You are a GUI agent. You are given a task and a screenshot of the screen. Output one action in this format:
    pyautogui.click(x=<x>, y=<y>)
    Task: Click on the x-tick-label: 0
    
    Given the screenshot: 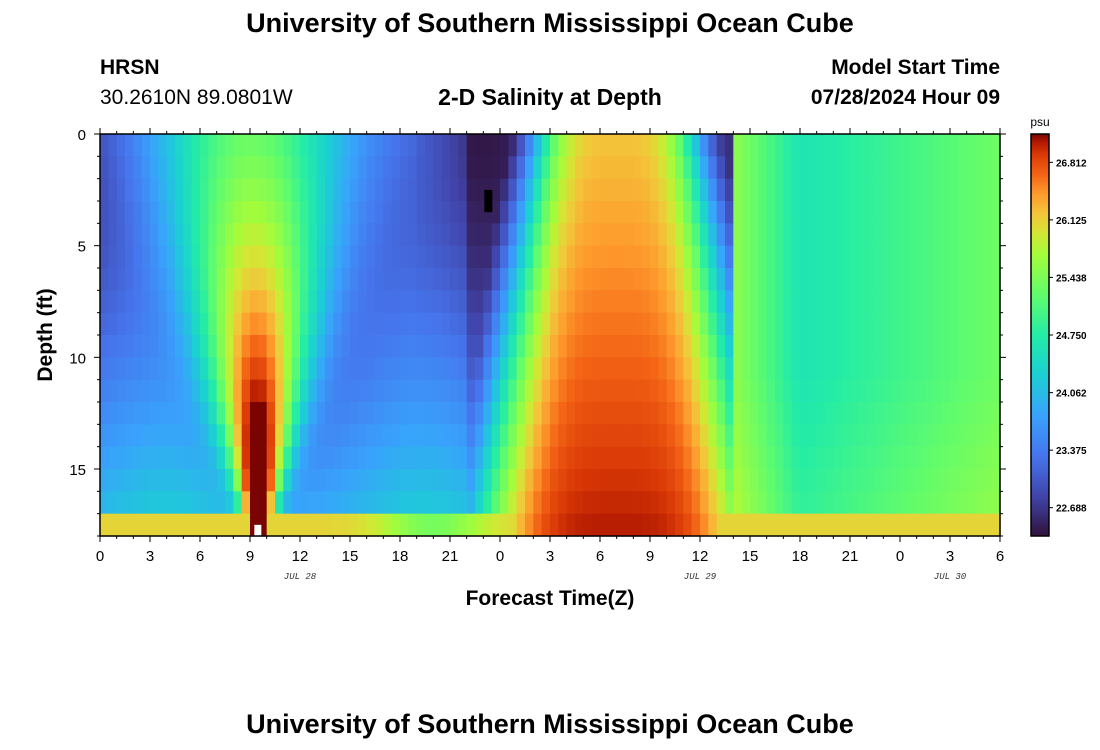 What is the action you would take?
    pyautogui.click(x=500, y=556)
    